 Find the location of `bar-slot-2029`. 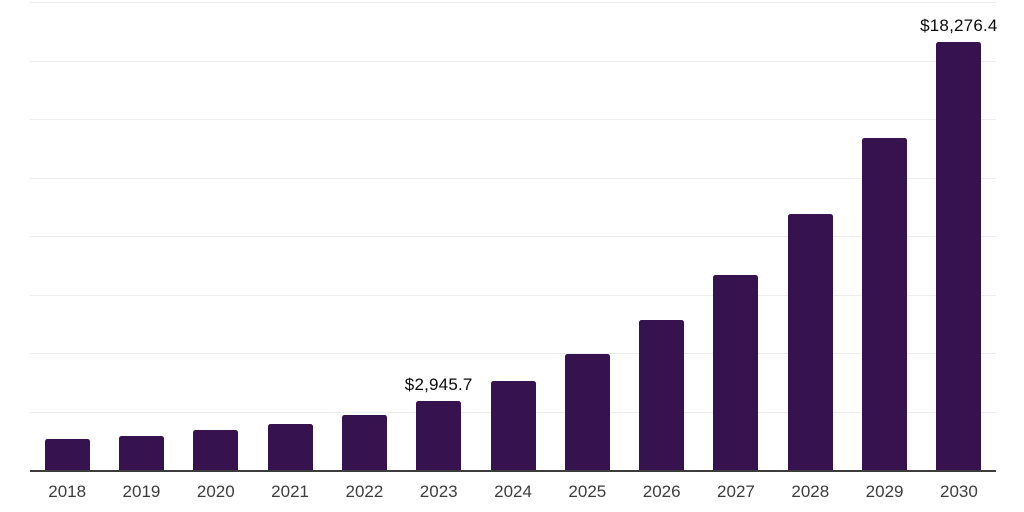

bar-slot-2029 is located at coordinates (884, 236).